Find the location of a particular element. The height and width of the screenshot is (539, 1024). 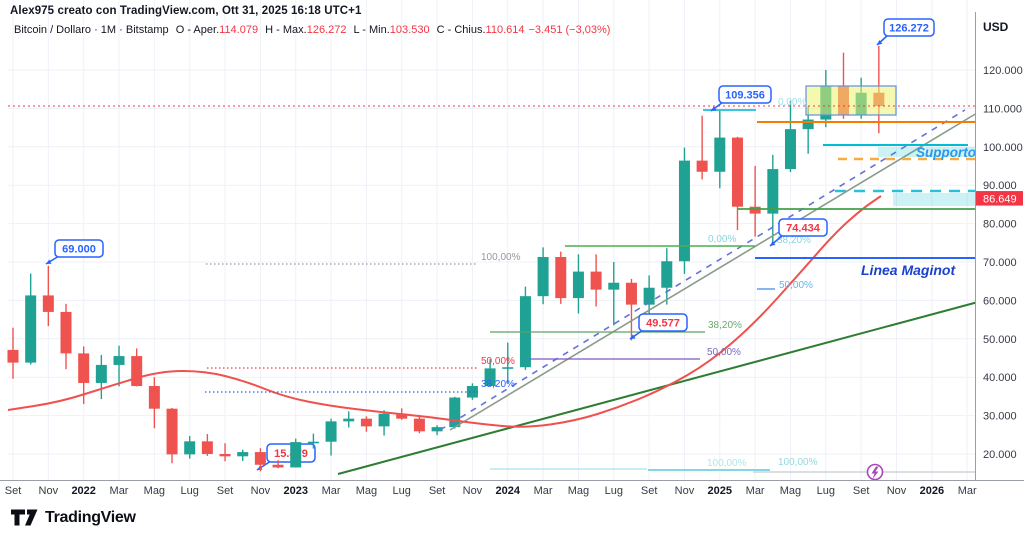

time-tick-label: Nov is located at coordinates (49, 491).